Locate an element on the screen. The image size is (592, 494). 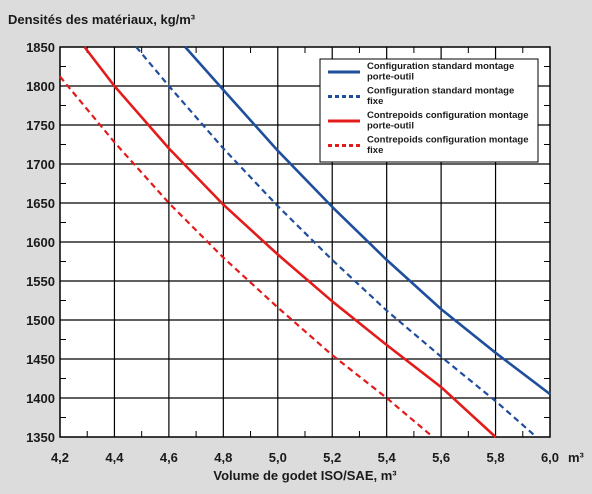
x-axis-tick-labels: 4,2 4,4 4,6 4,8 5,0 5,2 5,4 5,6 5,8 6,0 is located at coordinates (305, 457).